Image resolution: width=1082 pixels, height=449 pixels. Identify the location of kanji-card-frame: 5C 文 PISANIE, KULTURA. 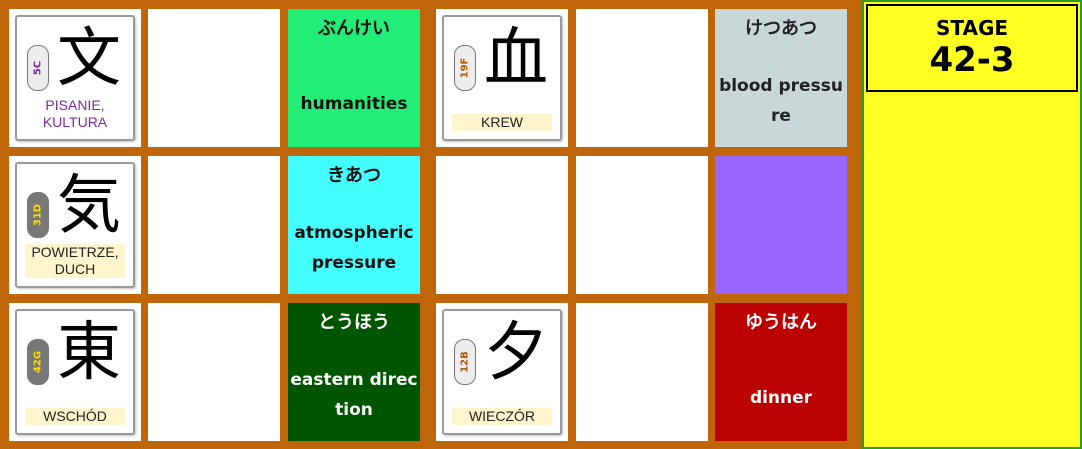
(75, 78).